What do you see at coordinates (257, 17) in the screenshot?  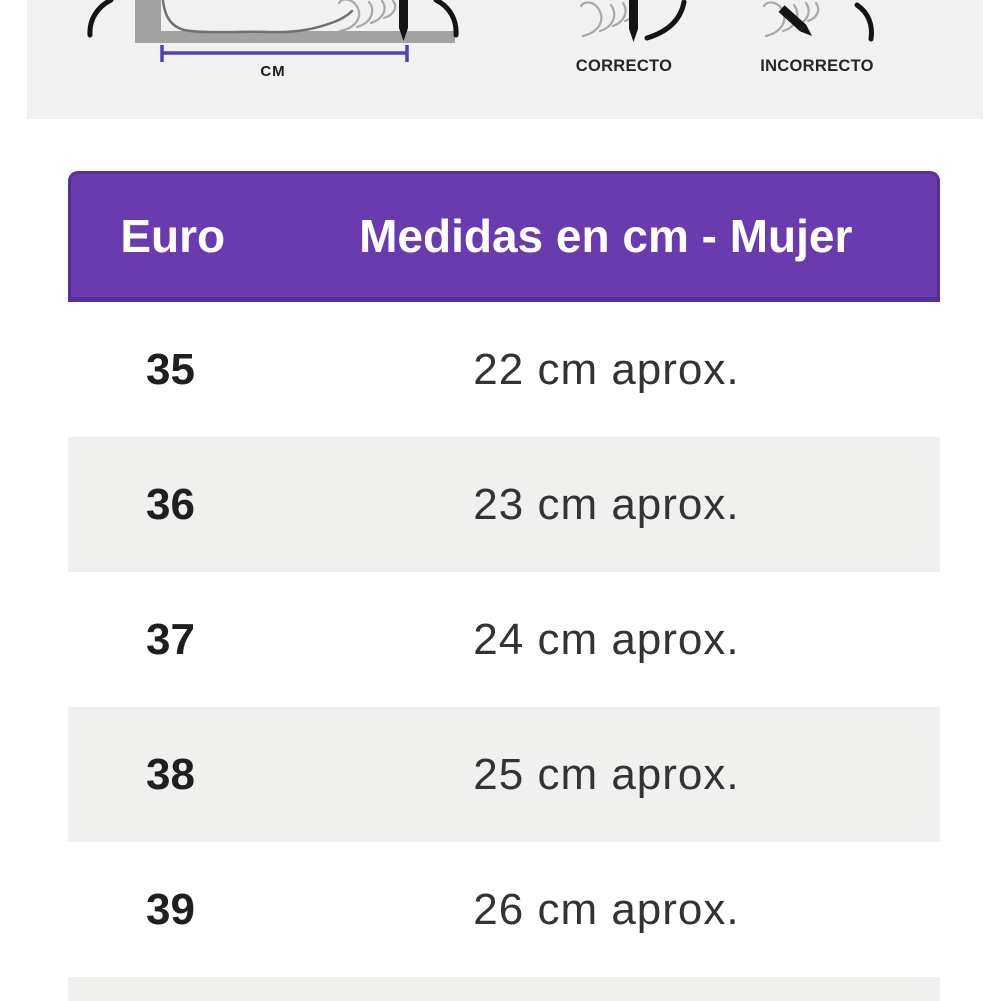 I see `foot-outline` at bounding box center [257, 17].